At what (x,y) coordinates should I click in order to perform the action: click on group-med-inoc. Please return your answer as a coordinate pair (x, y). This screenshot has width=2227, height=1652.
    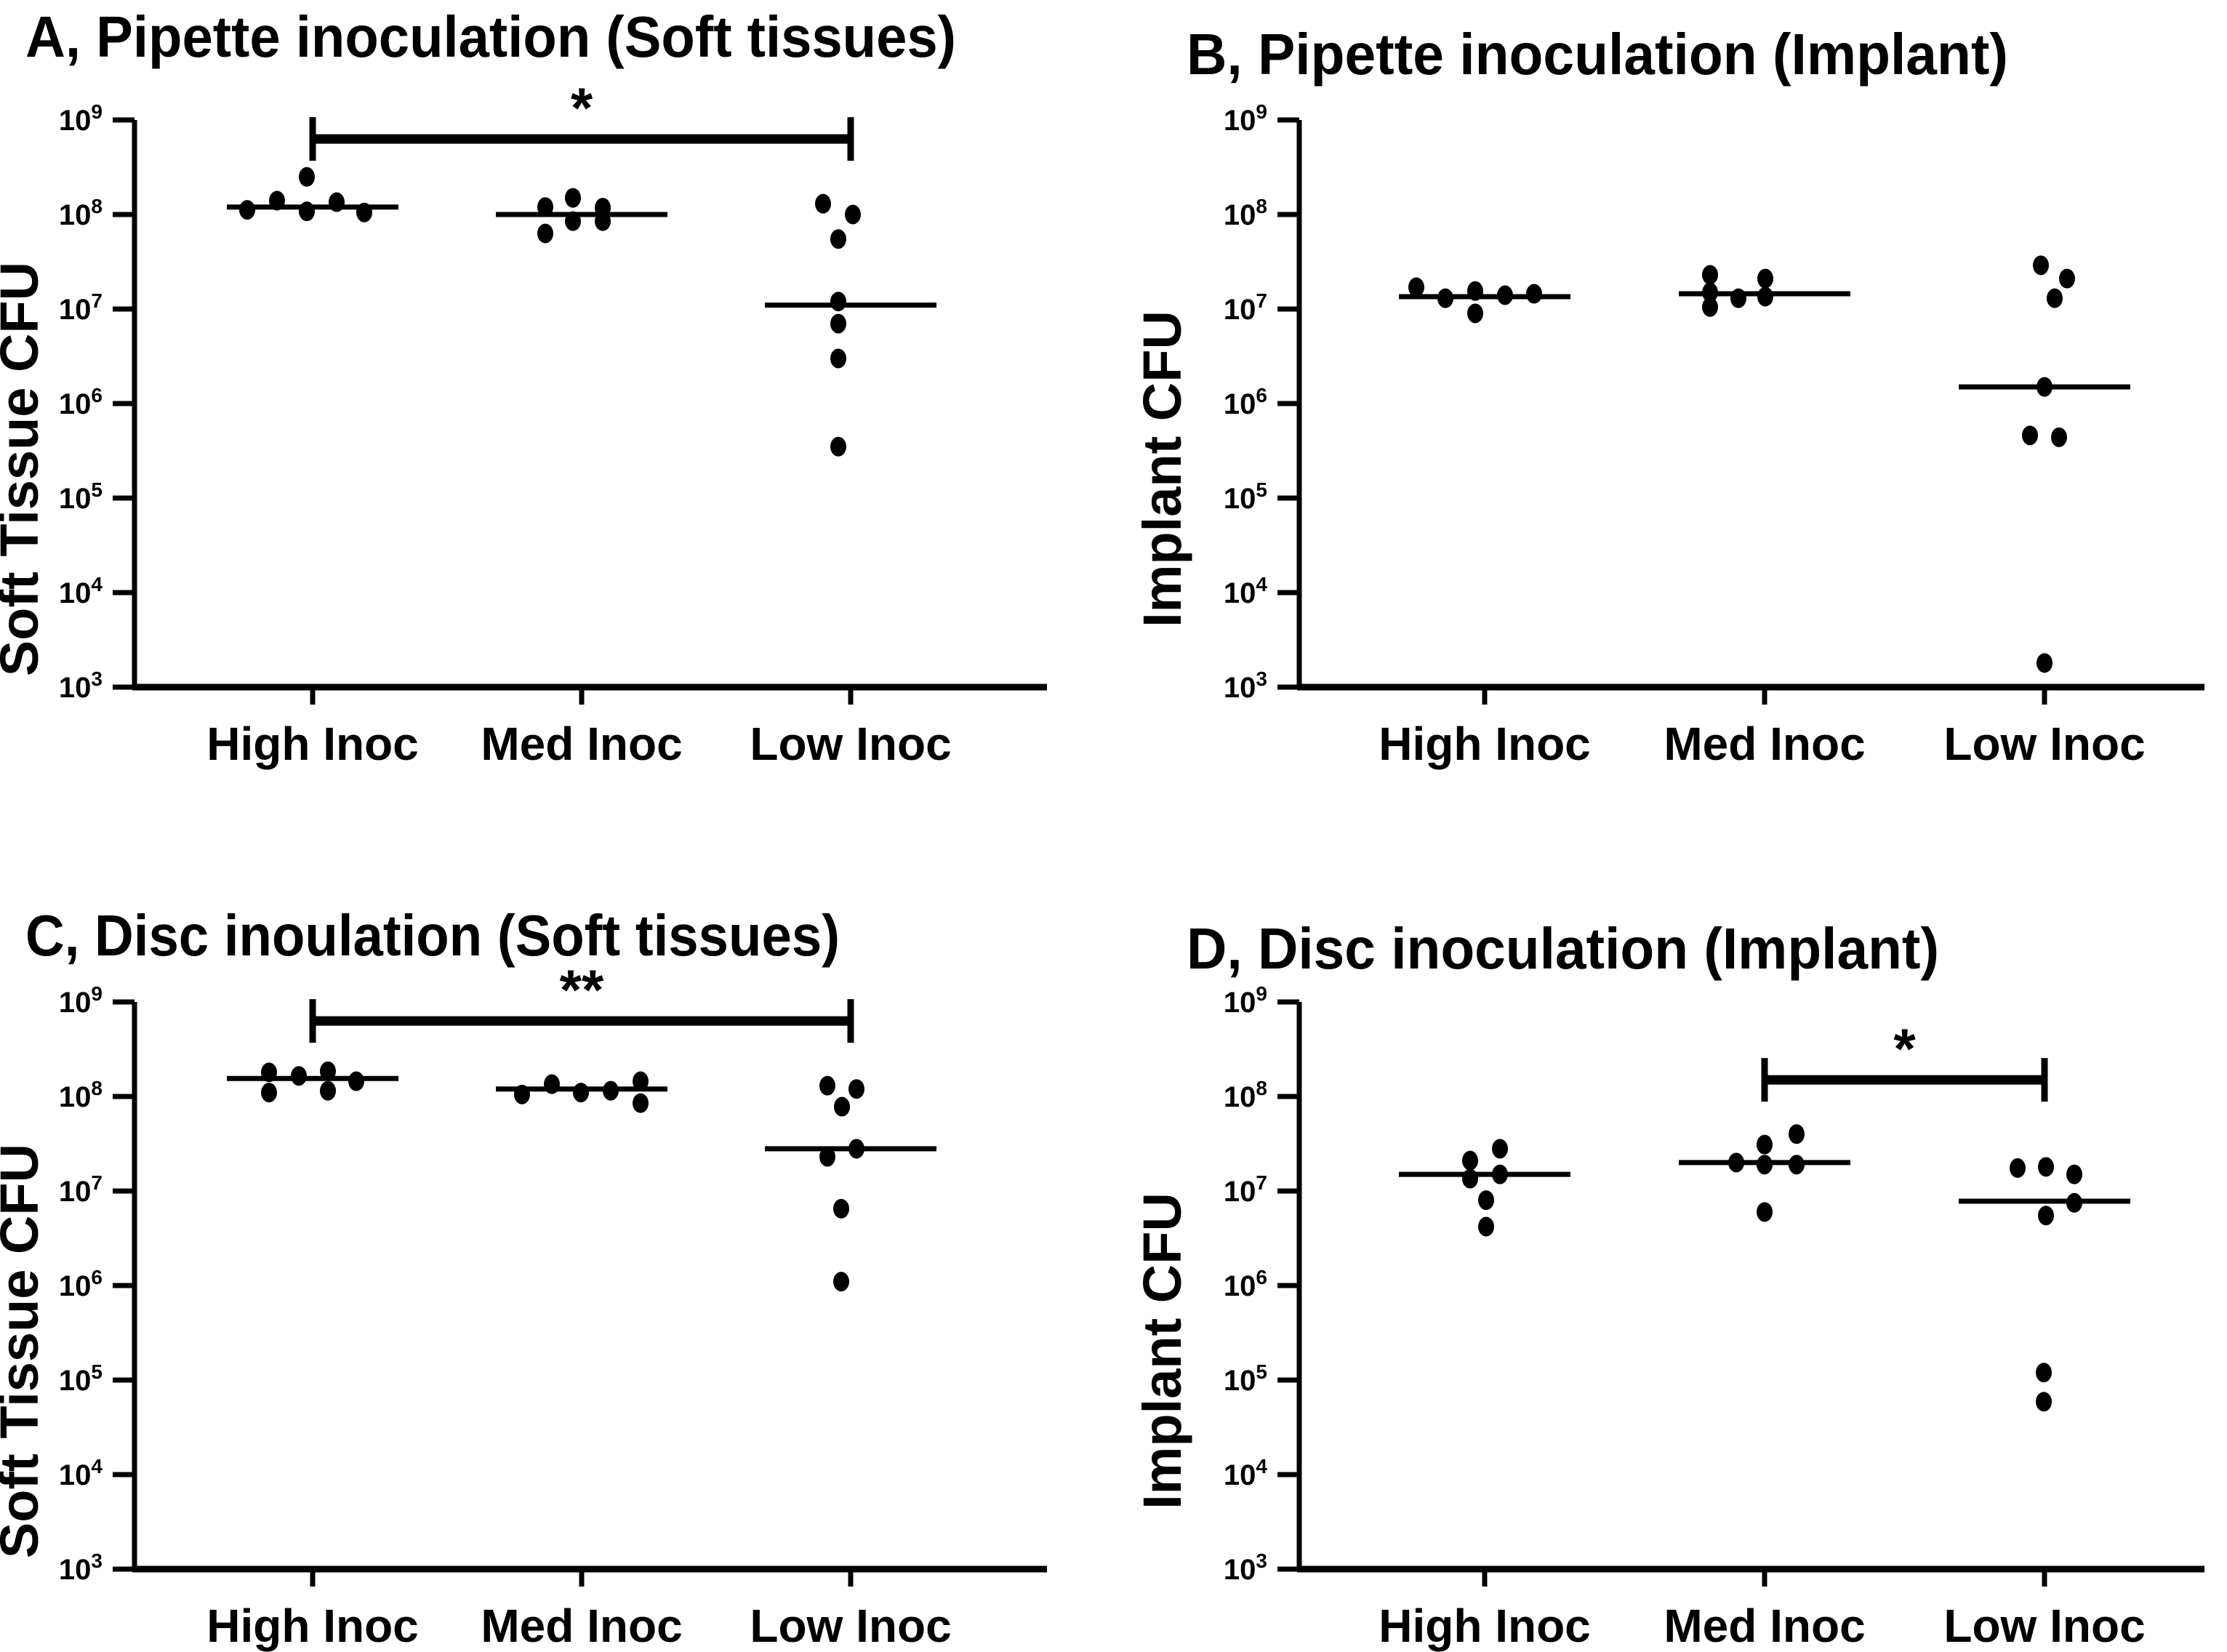
    Looking at the image, I should click on (1765, 1173).